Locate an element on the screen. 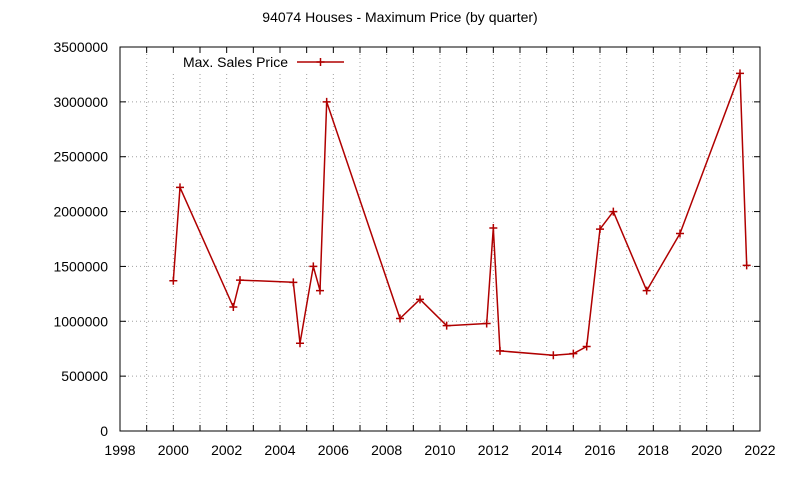 This screenshot has width=800, height=480. x-tick-label: 2020 is located at coordinates (706, 450).